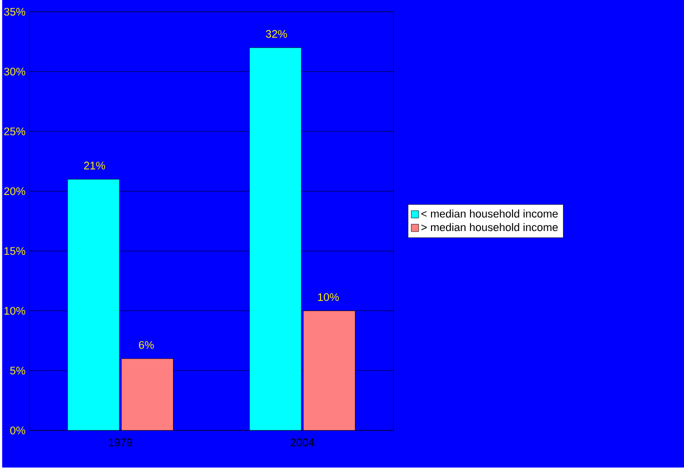 The height and width of the screenshot is (468, 684). I want to click on y-tick-label: 25%, so click(15, 132).